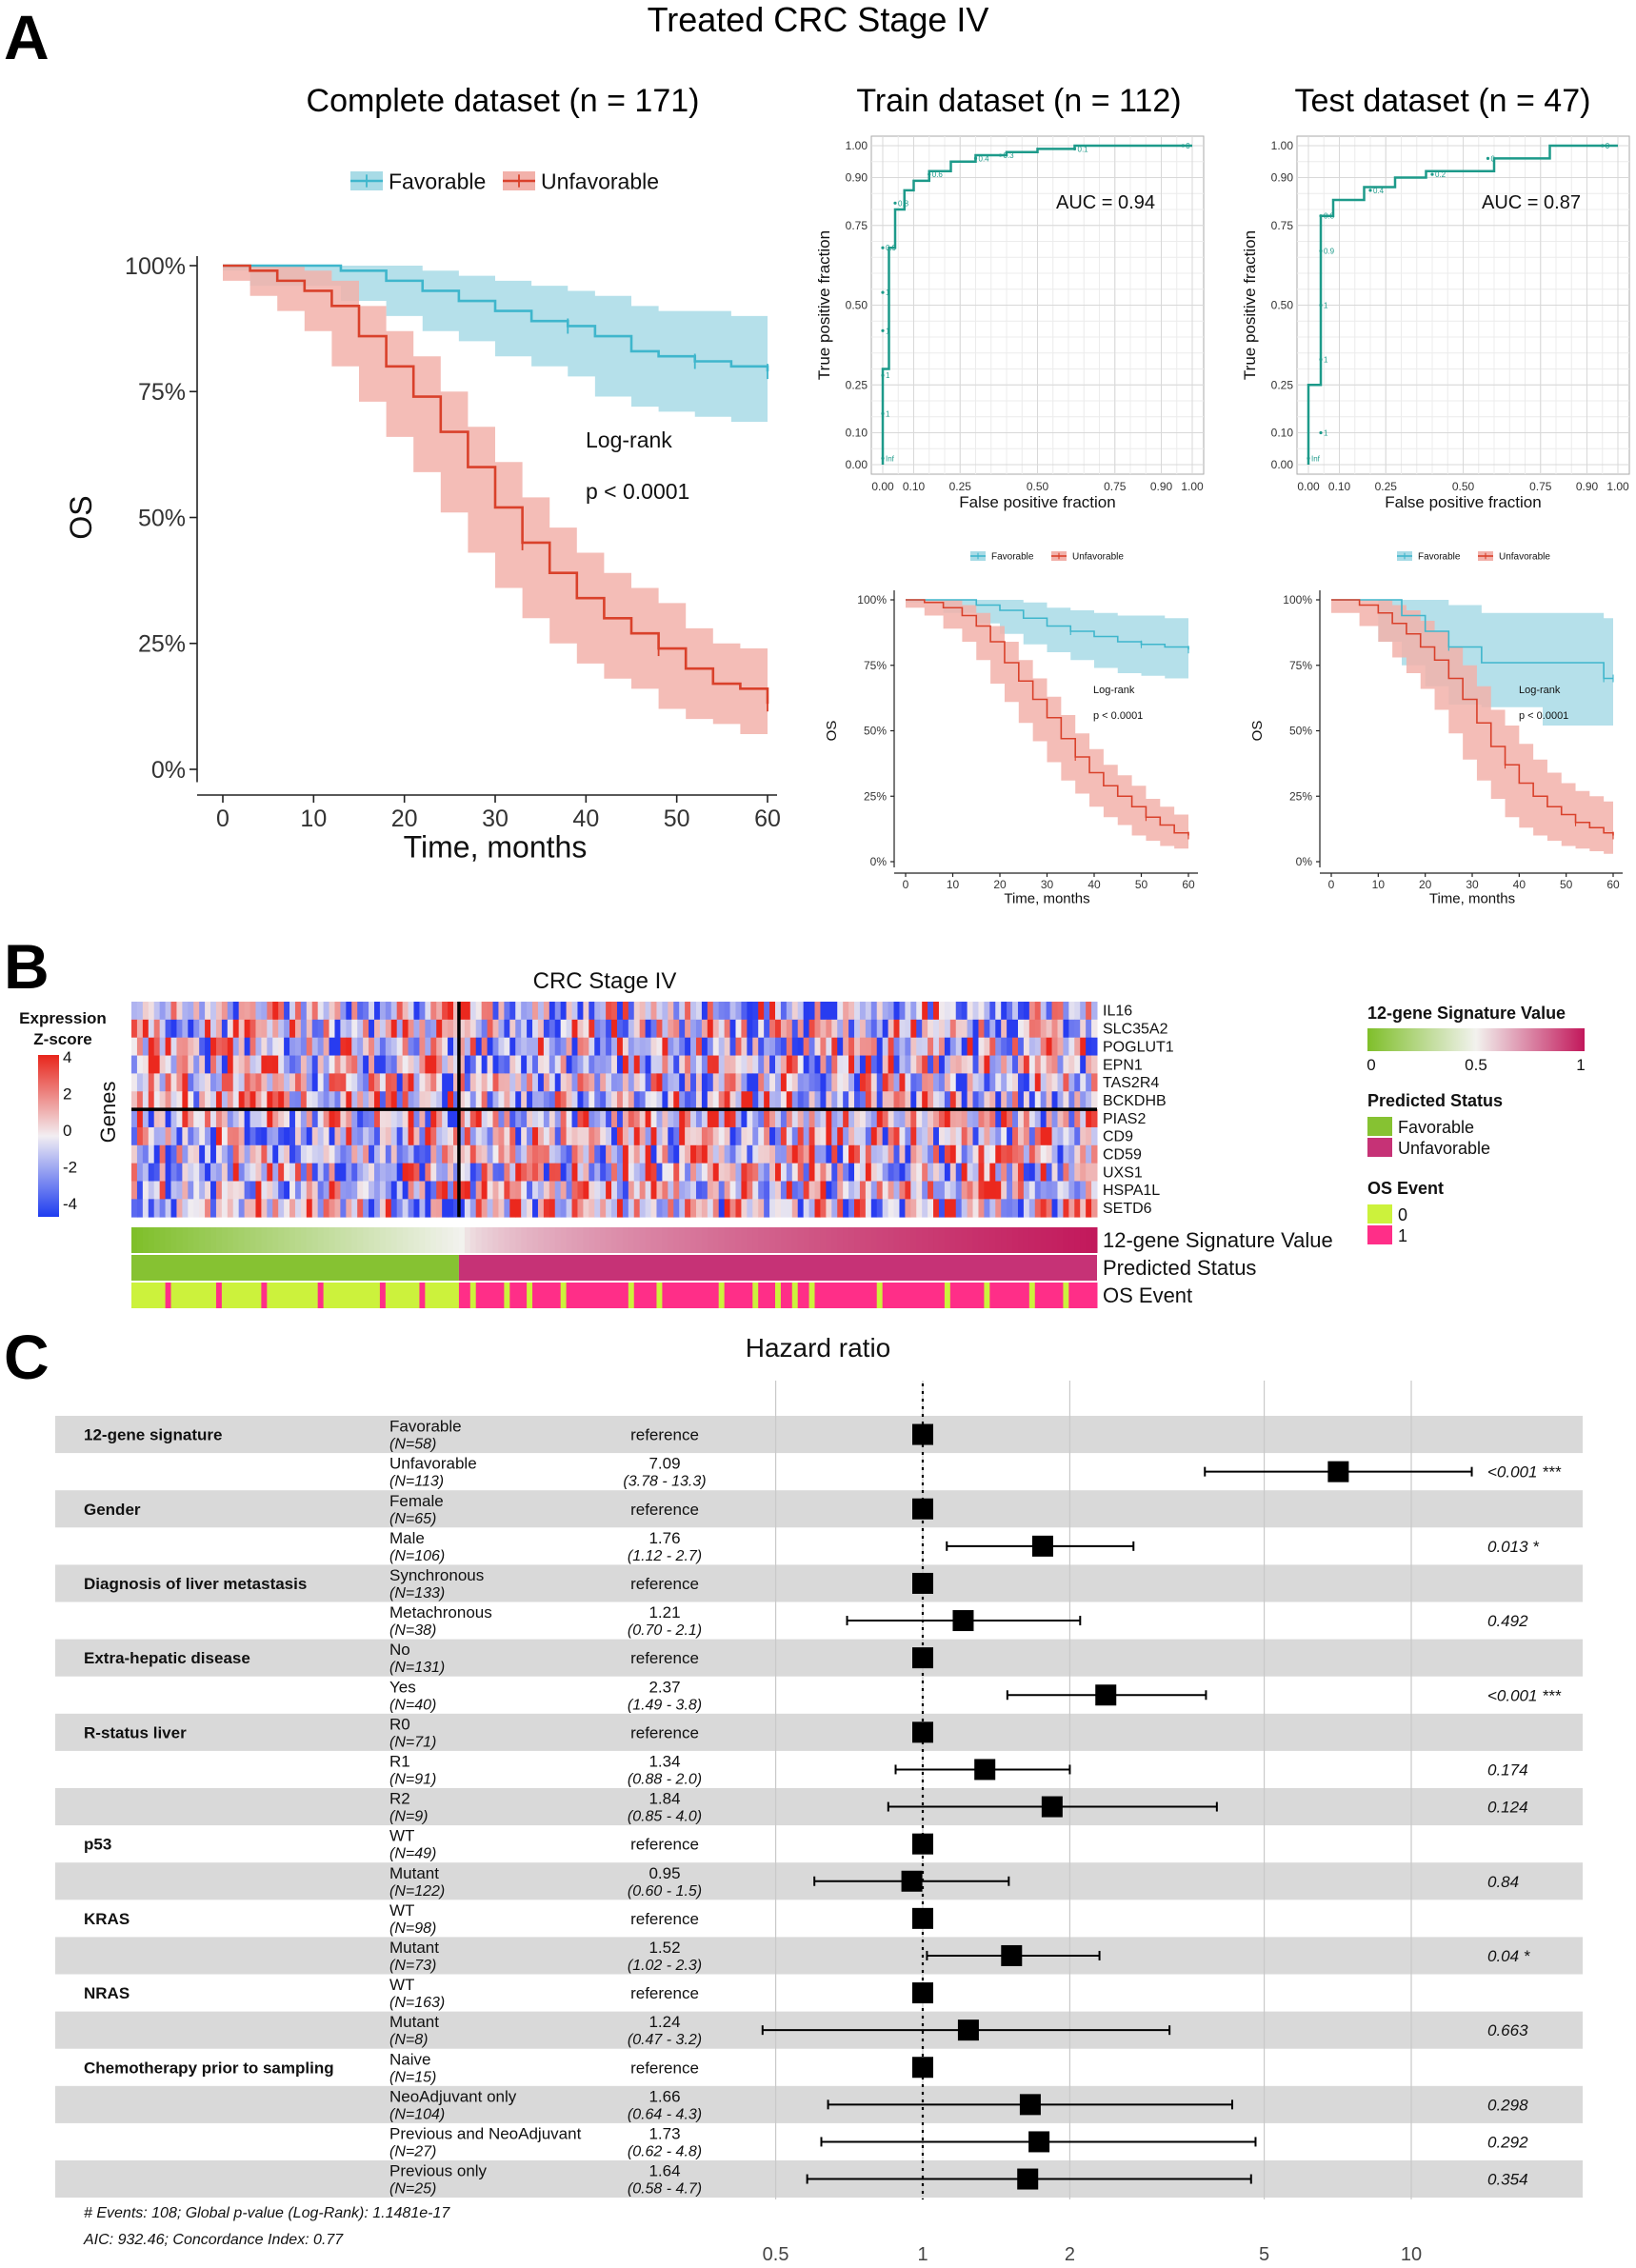 Image resolution: width=1636 pixels, height=2268 pixels. I want to click on forest-hr-value: 0.95, so click(664, 1873).